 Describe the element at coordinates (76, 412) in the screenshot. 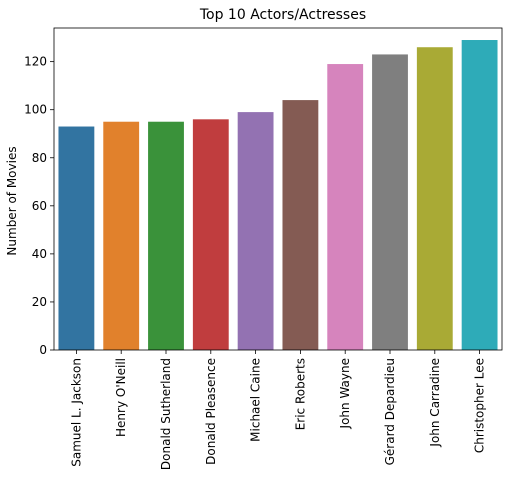

I see `x-tick-label: Samuel L. Jackson` at that location.